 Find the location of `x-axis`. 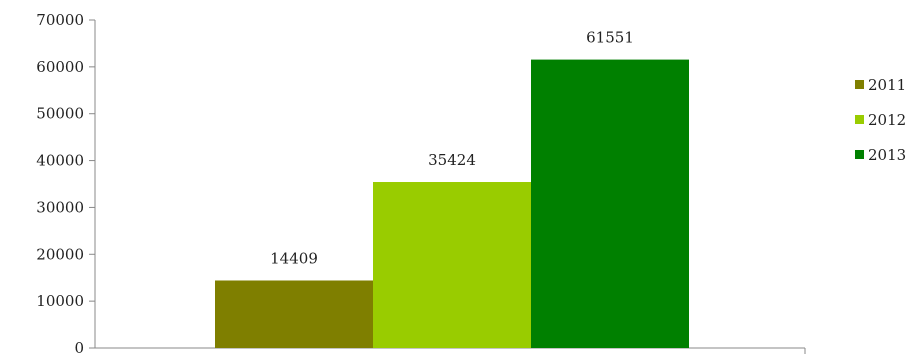

x-axis is located at coordinates (450, 350).